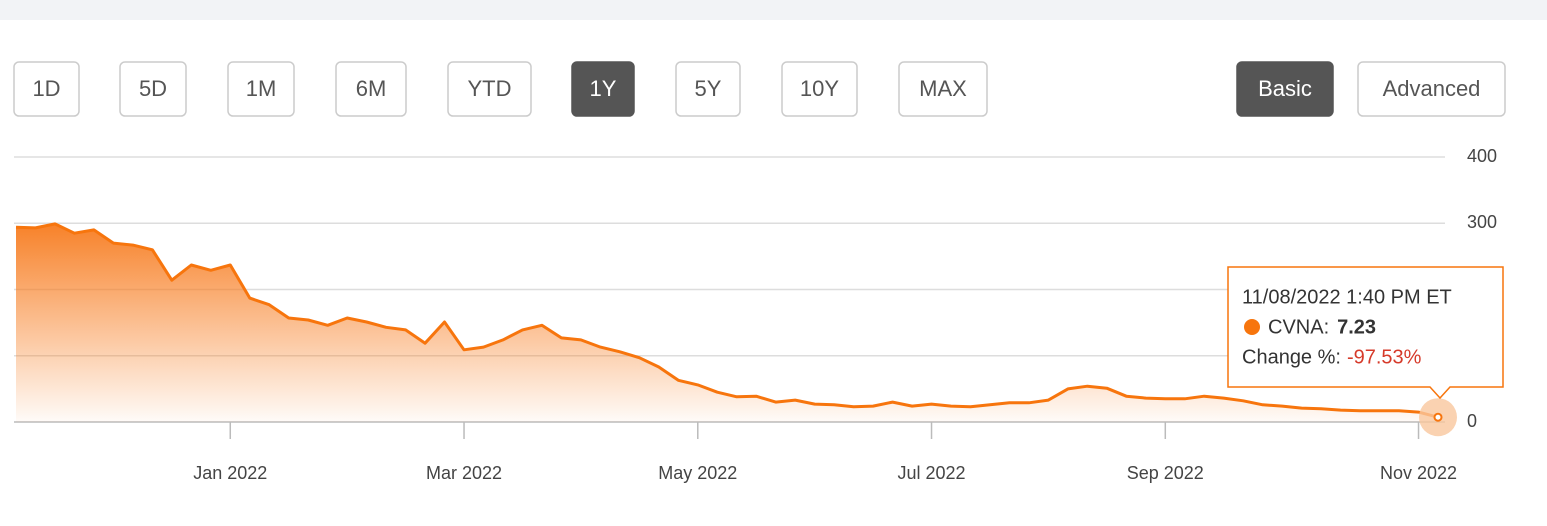 The image size is (1547, 526). What do you see at coordinates (1384, 357) in the screenshot?
I see `tooltip-change: -97.53%` at bounding box center [1384, 357].